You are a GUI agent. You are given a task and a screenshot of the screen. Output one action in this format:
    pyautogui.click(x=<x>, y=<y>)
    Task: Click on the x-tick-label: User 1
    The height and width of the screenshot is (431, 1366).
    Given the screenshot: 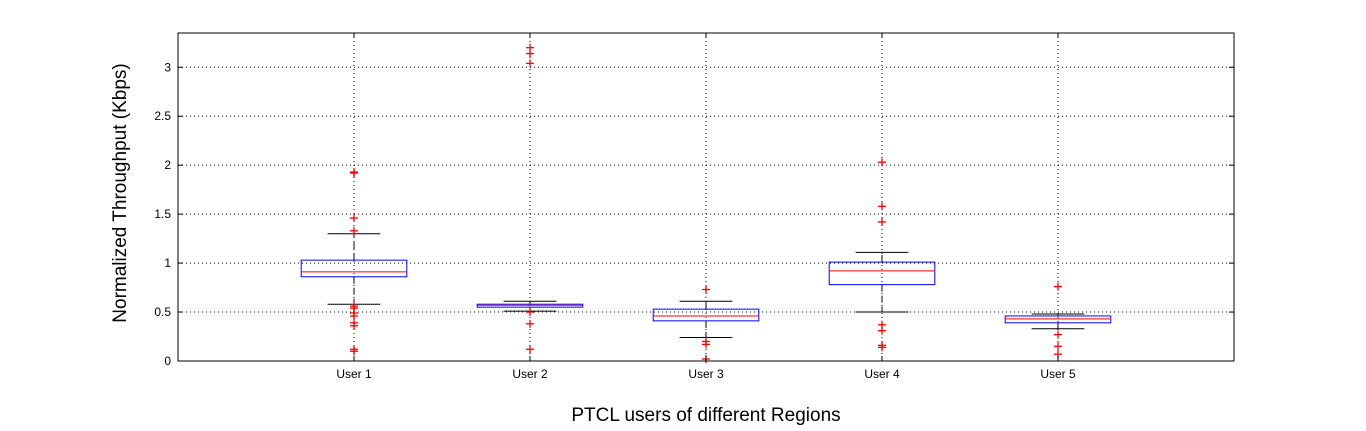 What is the action you would take?
    pyautogui.click(x=354, y=374)
    